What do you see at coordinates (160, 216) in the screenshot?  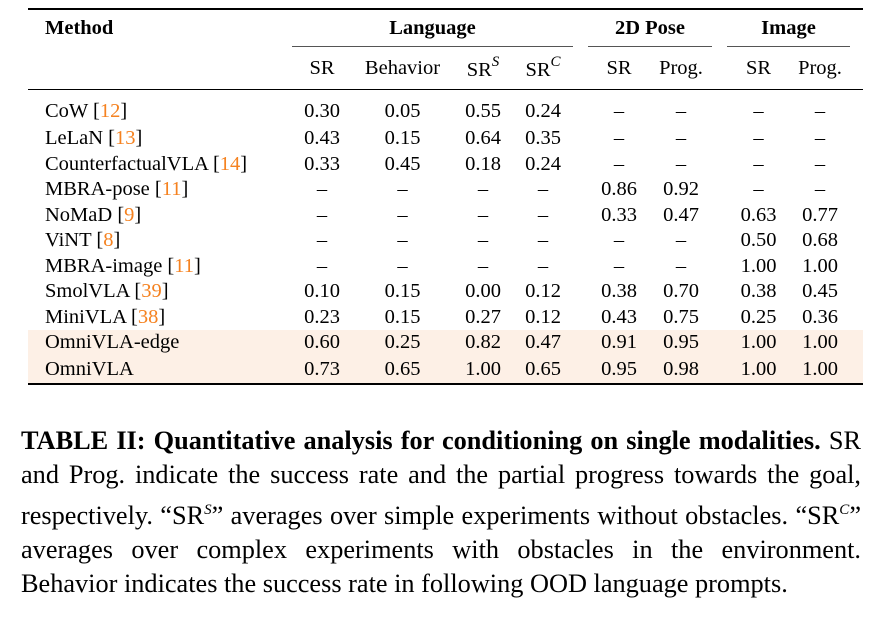 I see `method-name-cell: NoMaD [9]` at bounding box center [160, 216].